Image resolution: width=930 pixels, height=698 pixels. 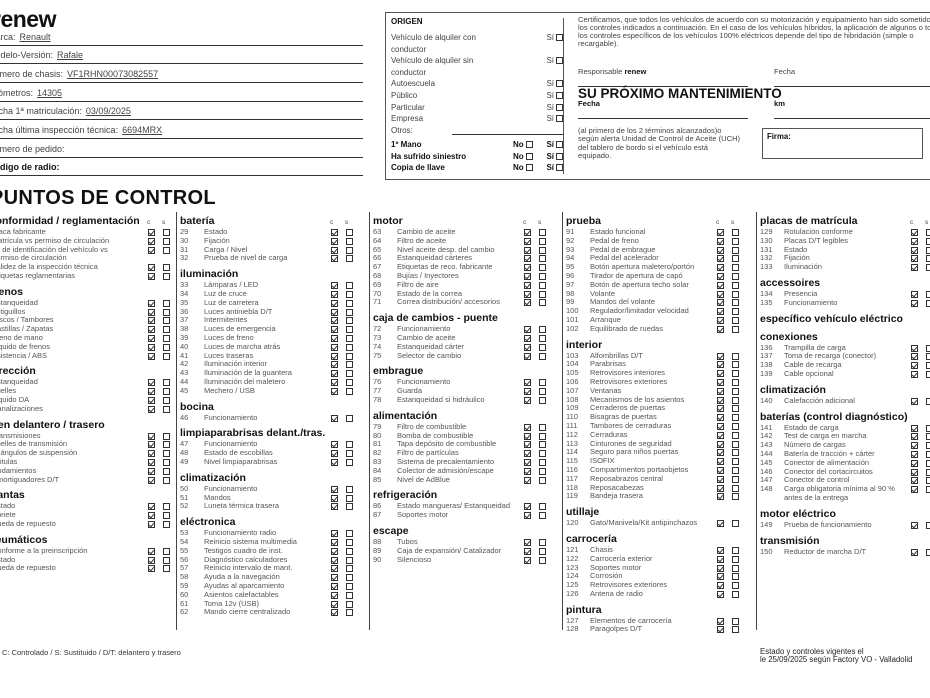 What do you see at coordinates (554, 60) in the screenshot?
I see `yes-checkbox: Sí` at bounding box center [554, 60].